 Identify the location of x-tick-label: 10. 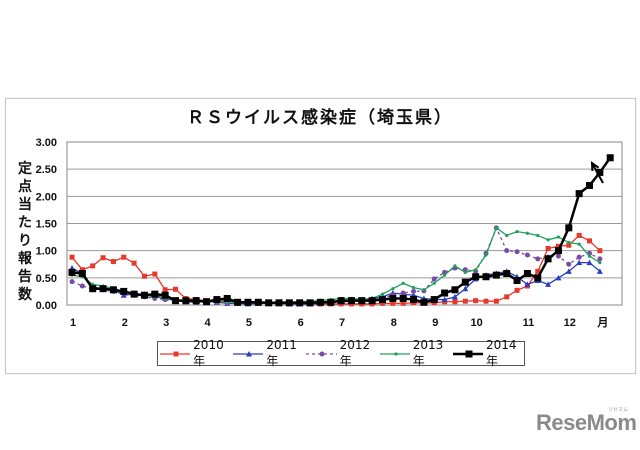
(477, 323).